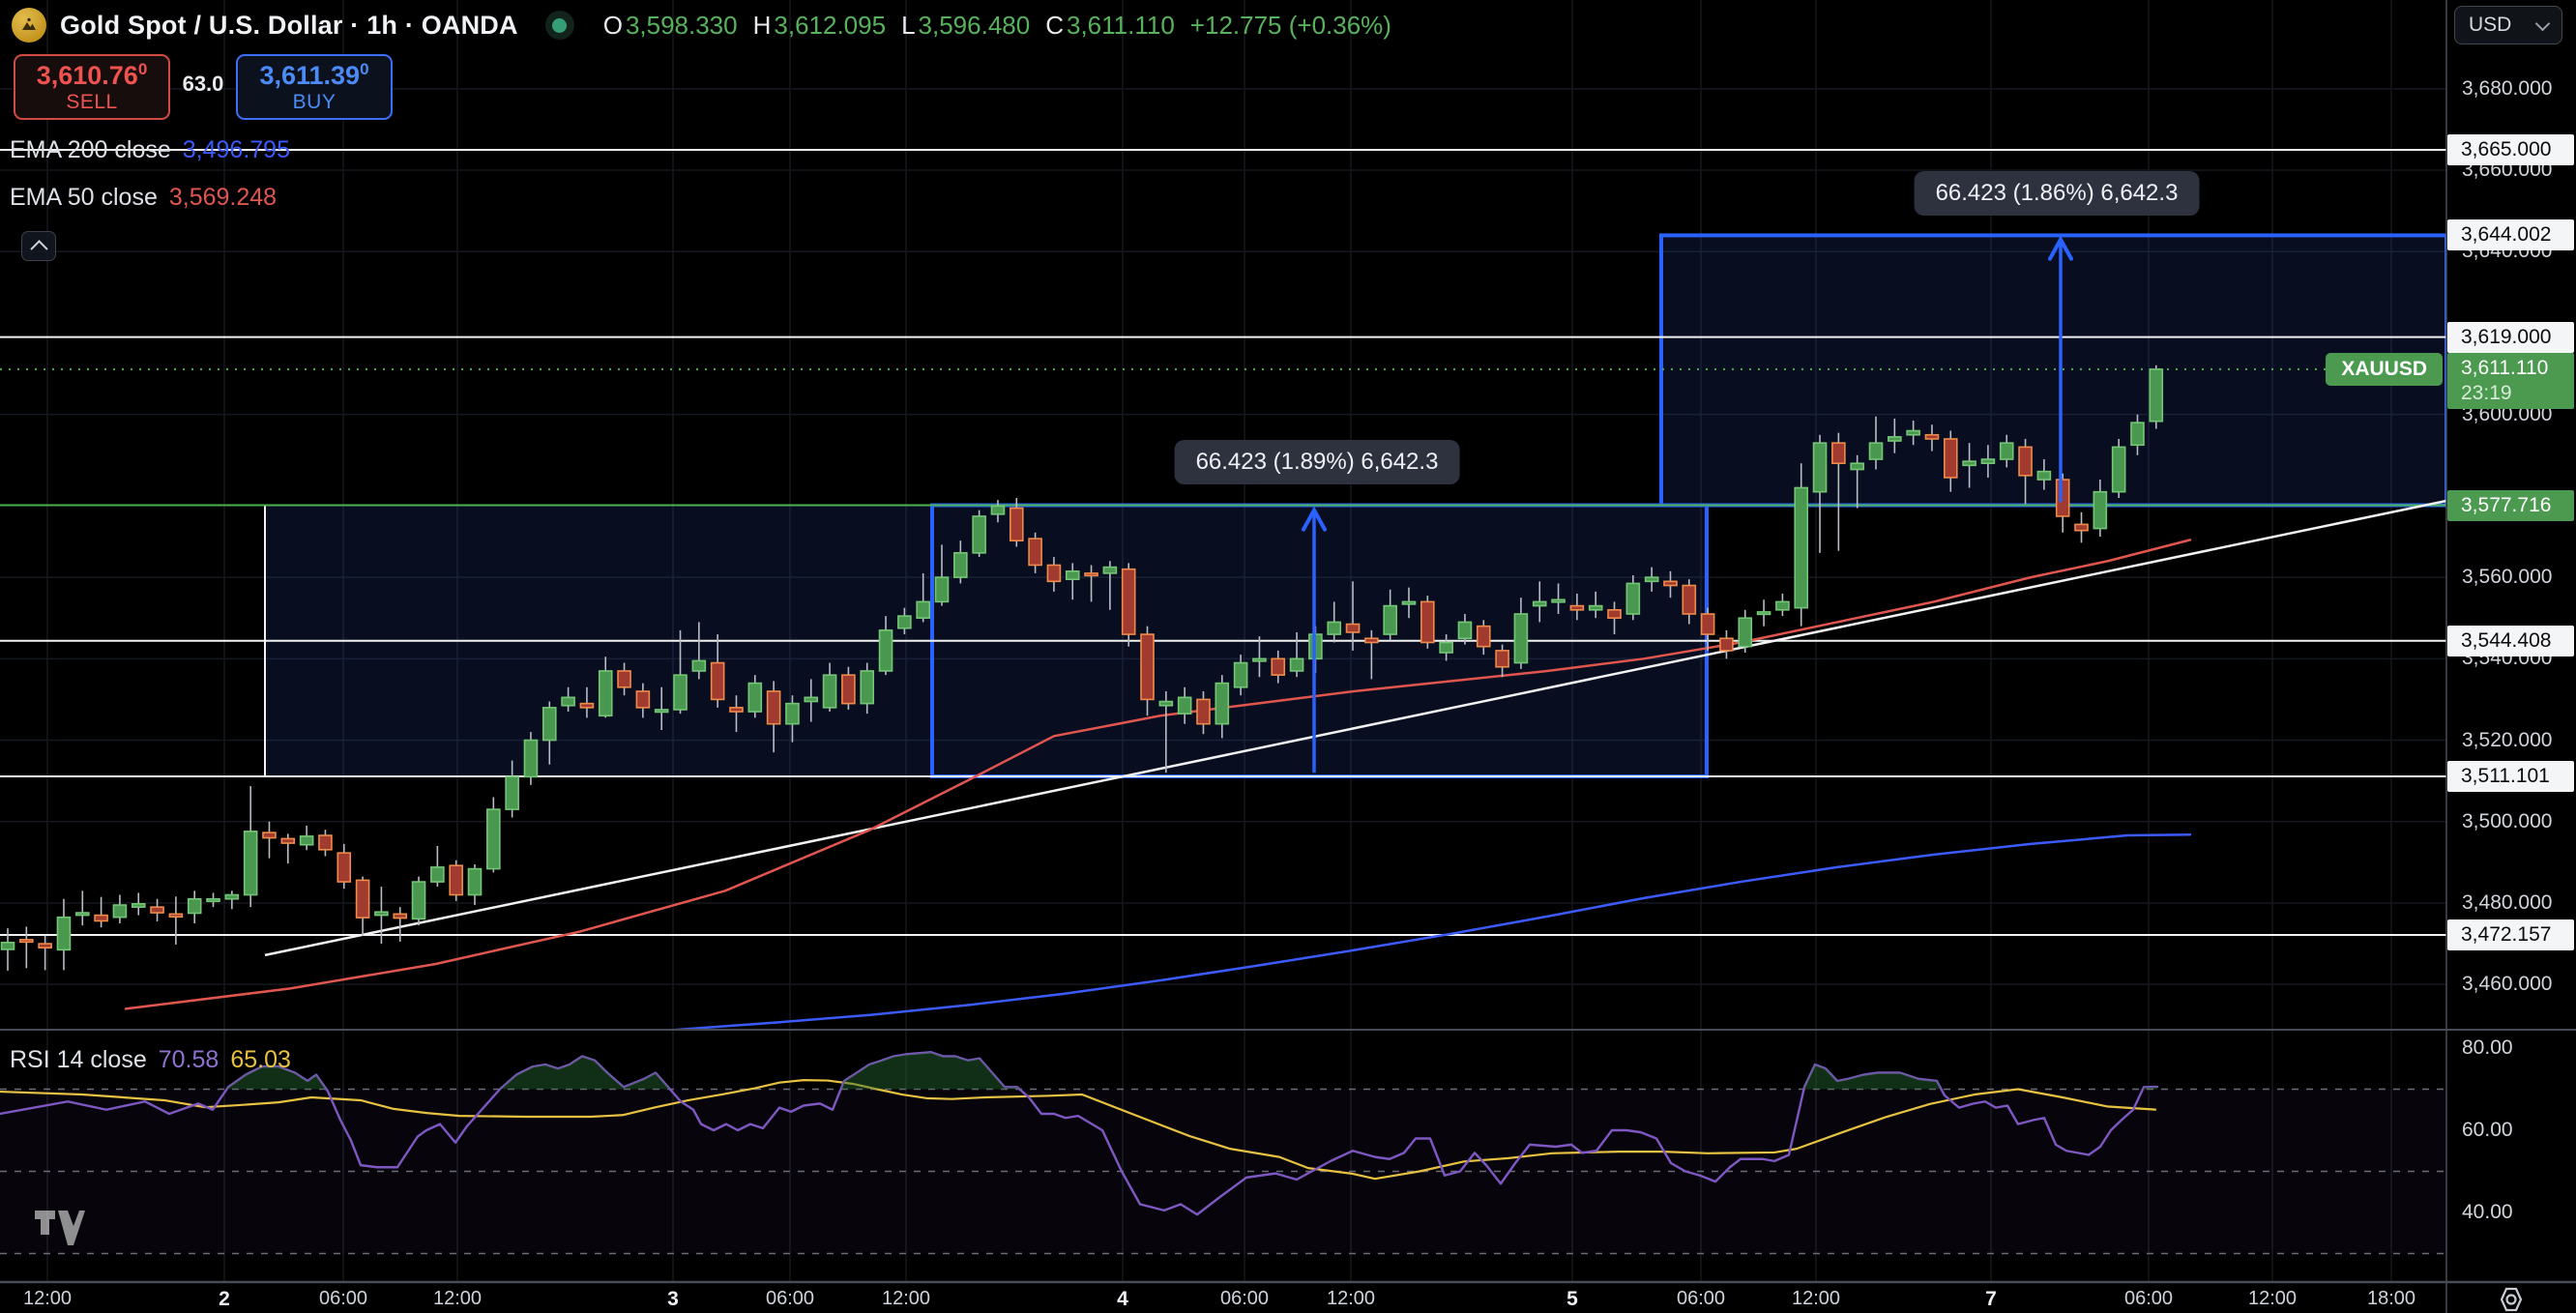  What do you see at coordinates (908, 25) in the screenshot?
I see `low-label: L` at bounding box center [908, 25].